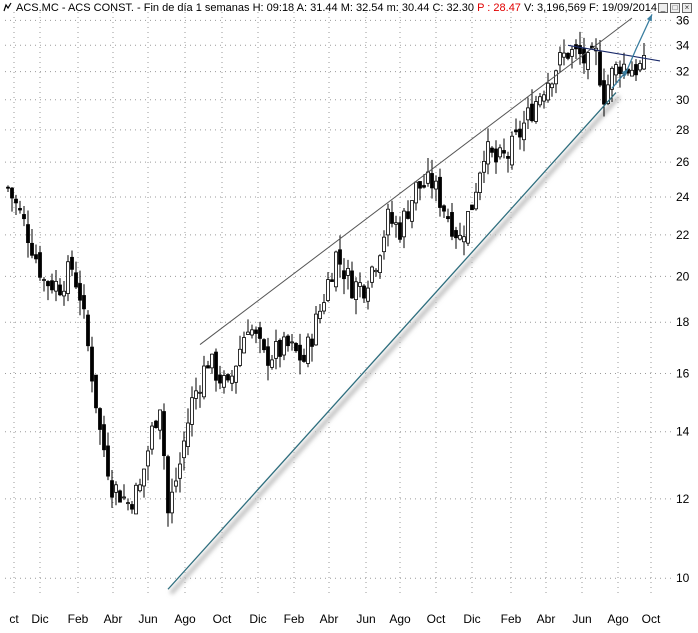  I want to click on y-tick-label: 20, so click(683, 276).